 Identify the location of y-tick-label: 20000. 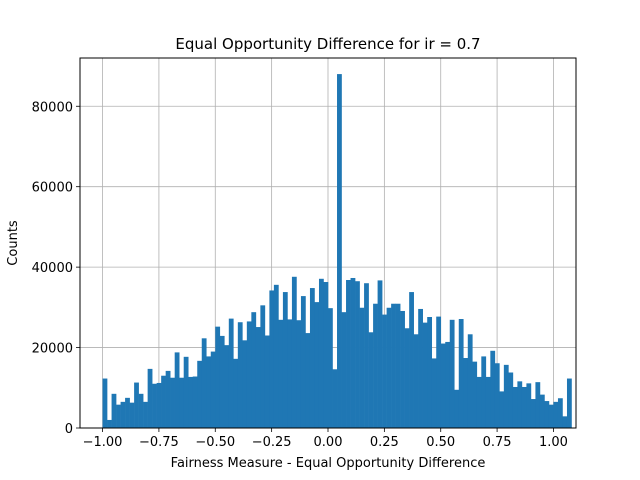
(52, 349).